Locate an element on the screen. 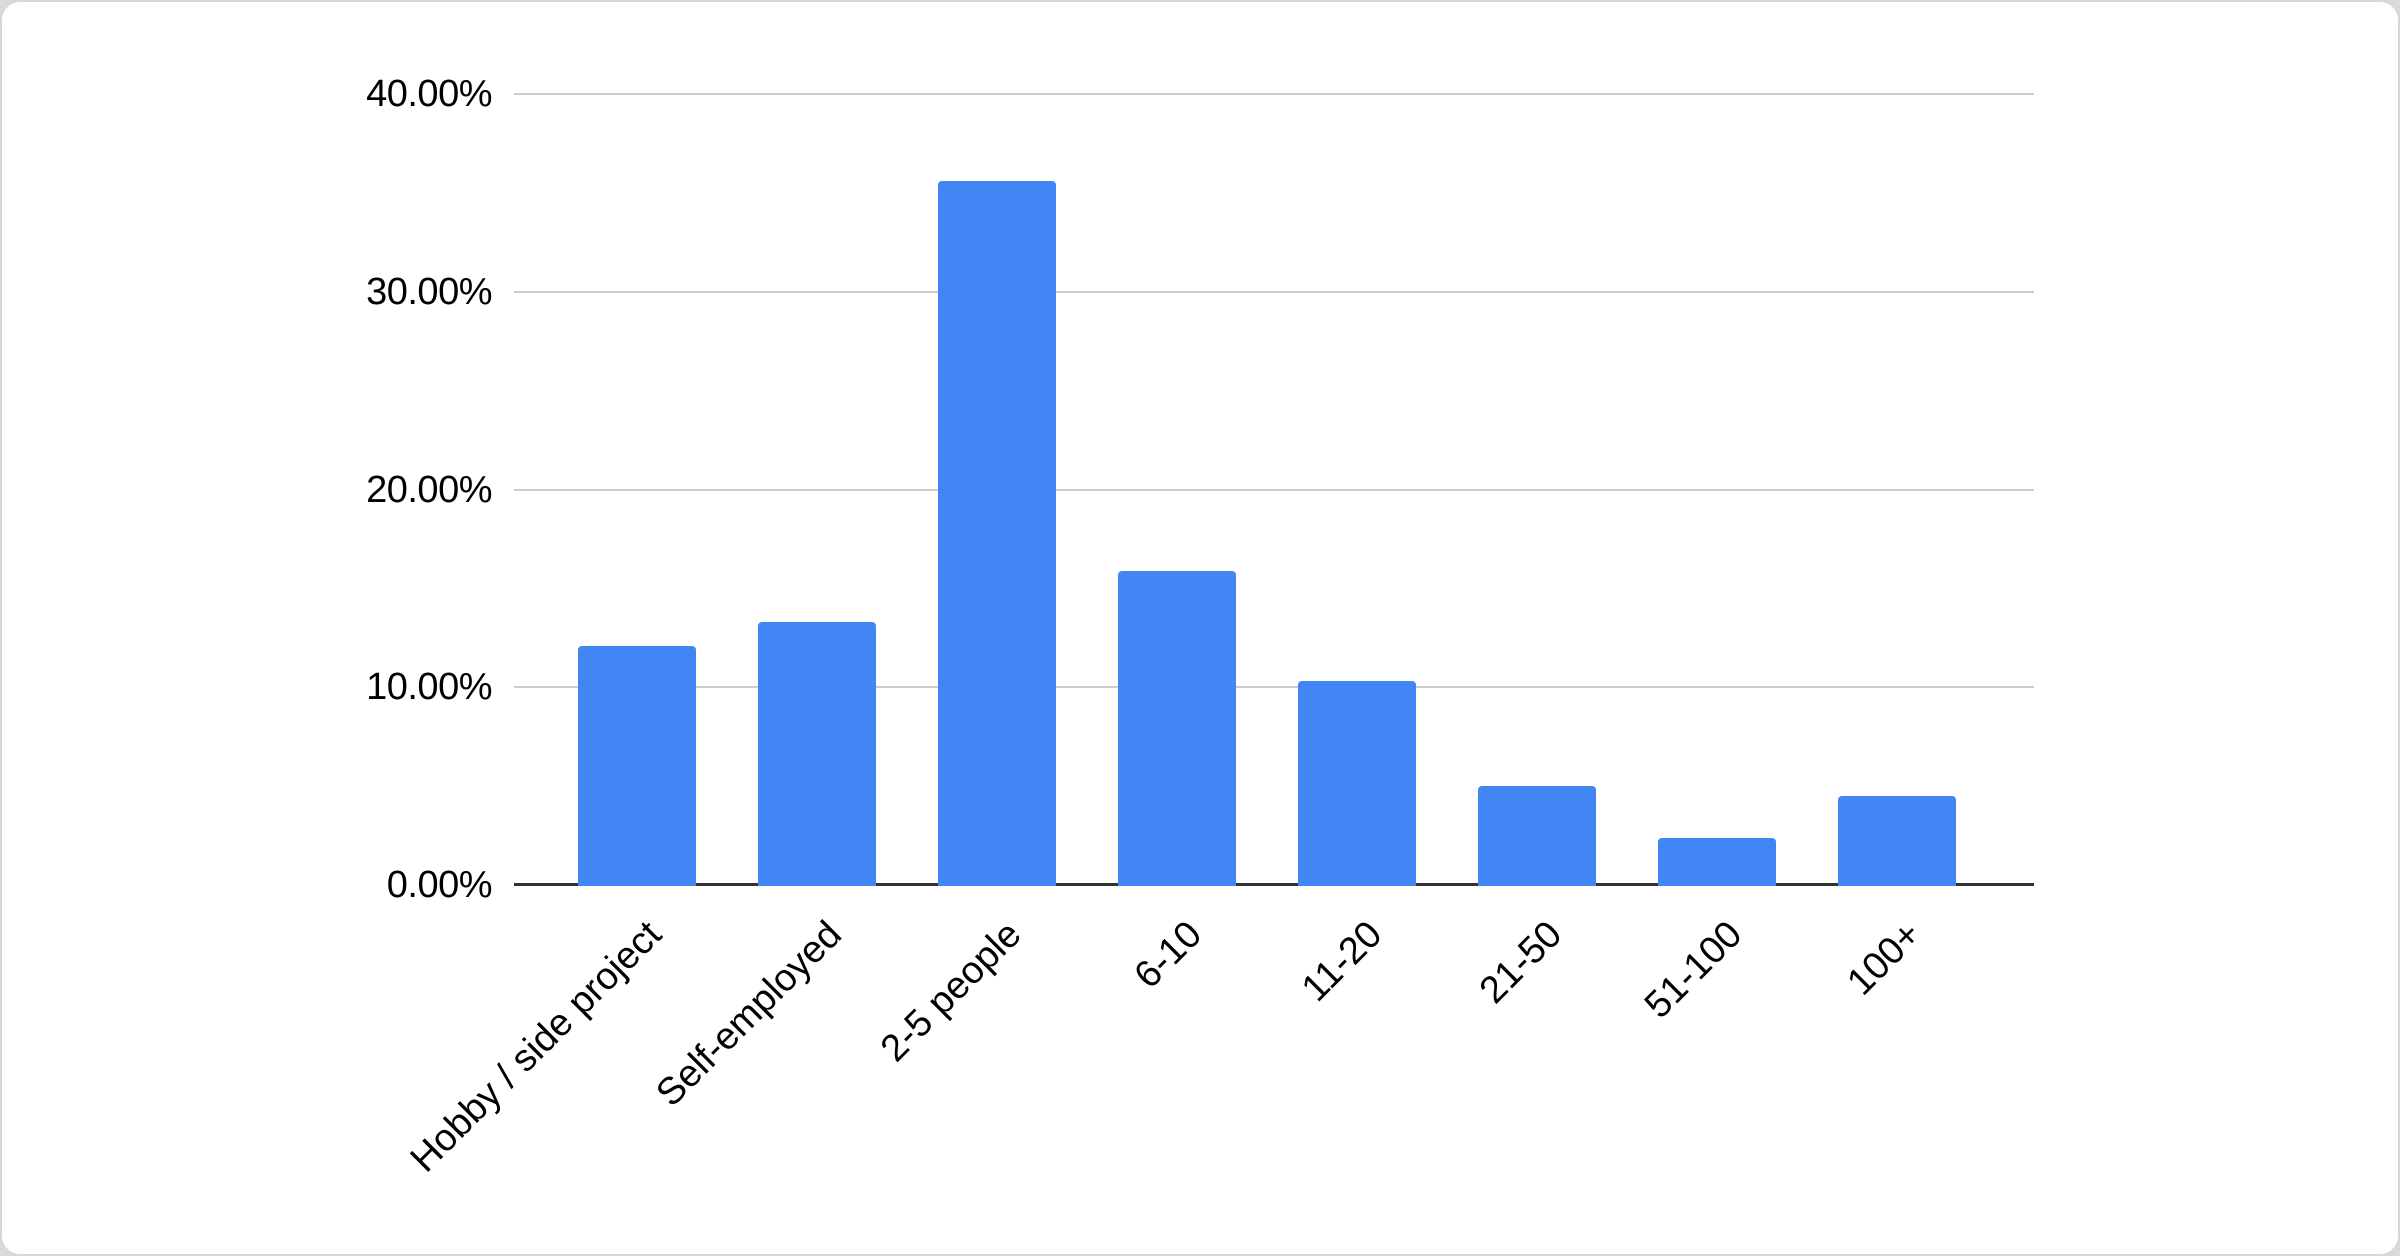  bar-hobby-side-project is located at coordinates (637, 765).